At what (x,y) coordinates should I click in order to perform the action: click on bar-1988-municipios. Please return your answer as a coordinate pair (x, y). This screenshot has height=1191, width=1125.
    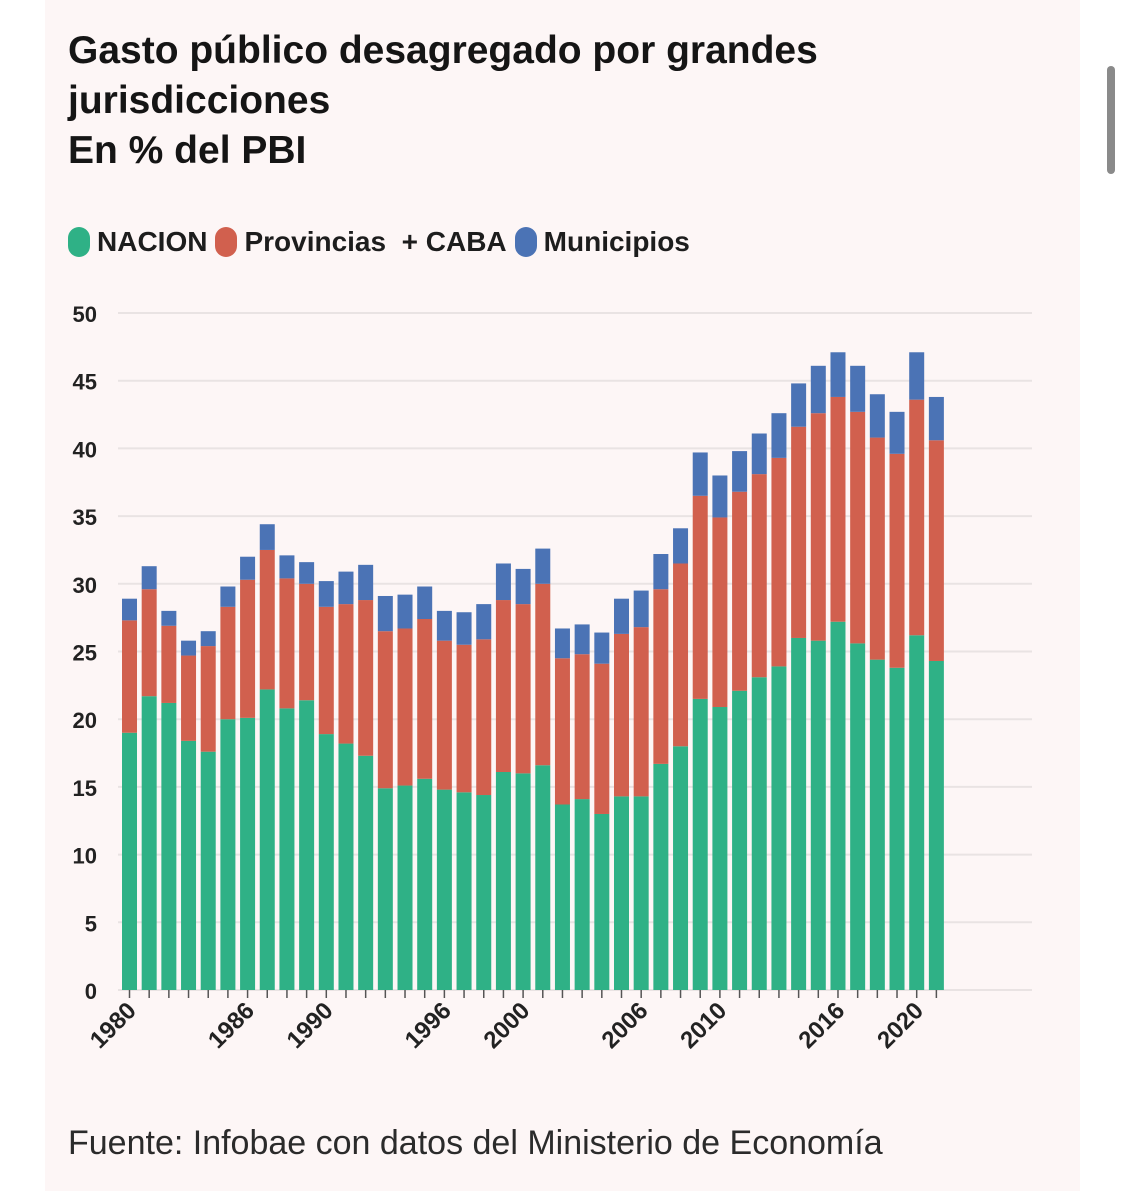
    Looking at the image, I should click on (287, 567).